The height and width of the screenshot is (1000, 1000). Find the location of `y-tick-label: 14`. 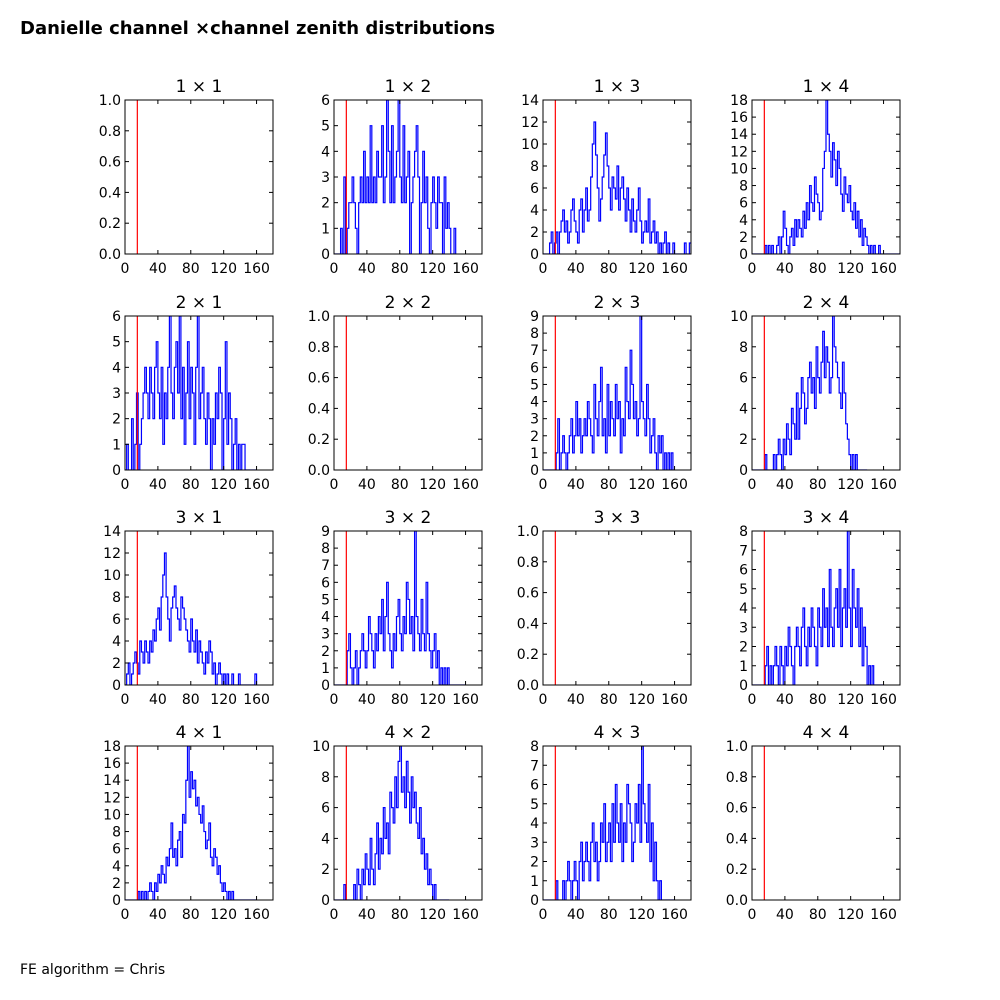

y-tick-label: 14 is located at coordinates (739, 135).